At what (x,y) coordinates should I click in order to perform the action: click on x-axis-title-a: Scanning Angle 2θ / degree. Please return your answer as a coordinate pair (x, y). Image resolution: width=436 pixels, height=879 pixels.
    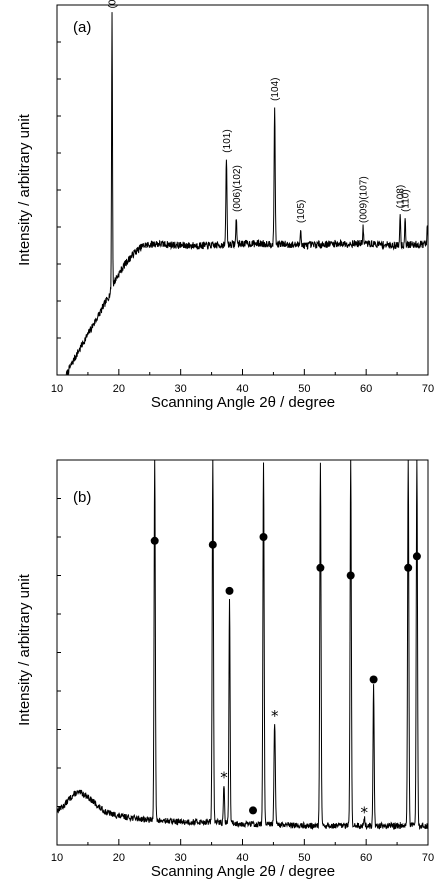
    Looking at the image, I should click on (243, 402).